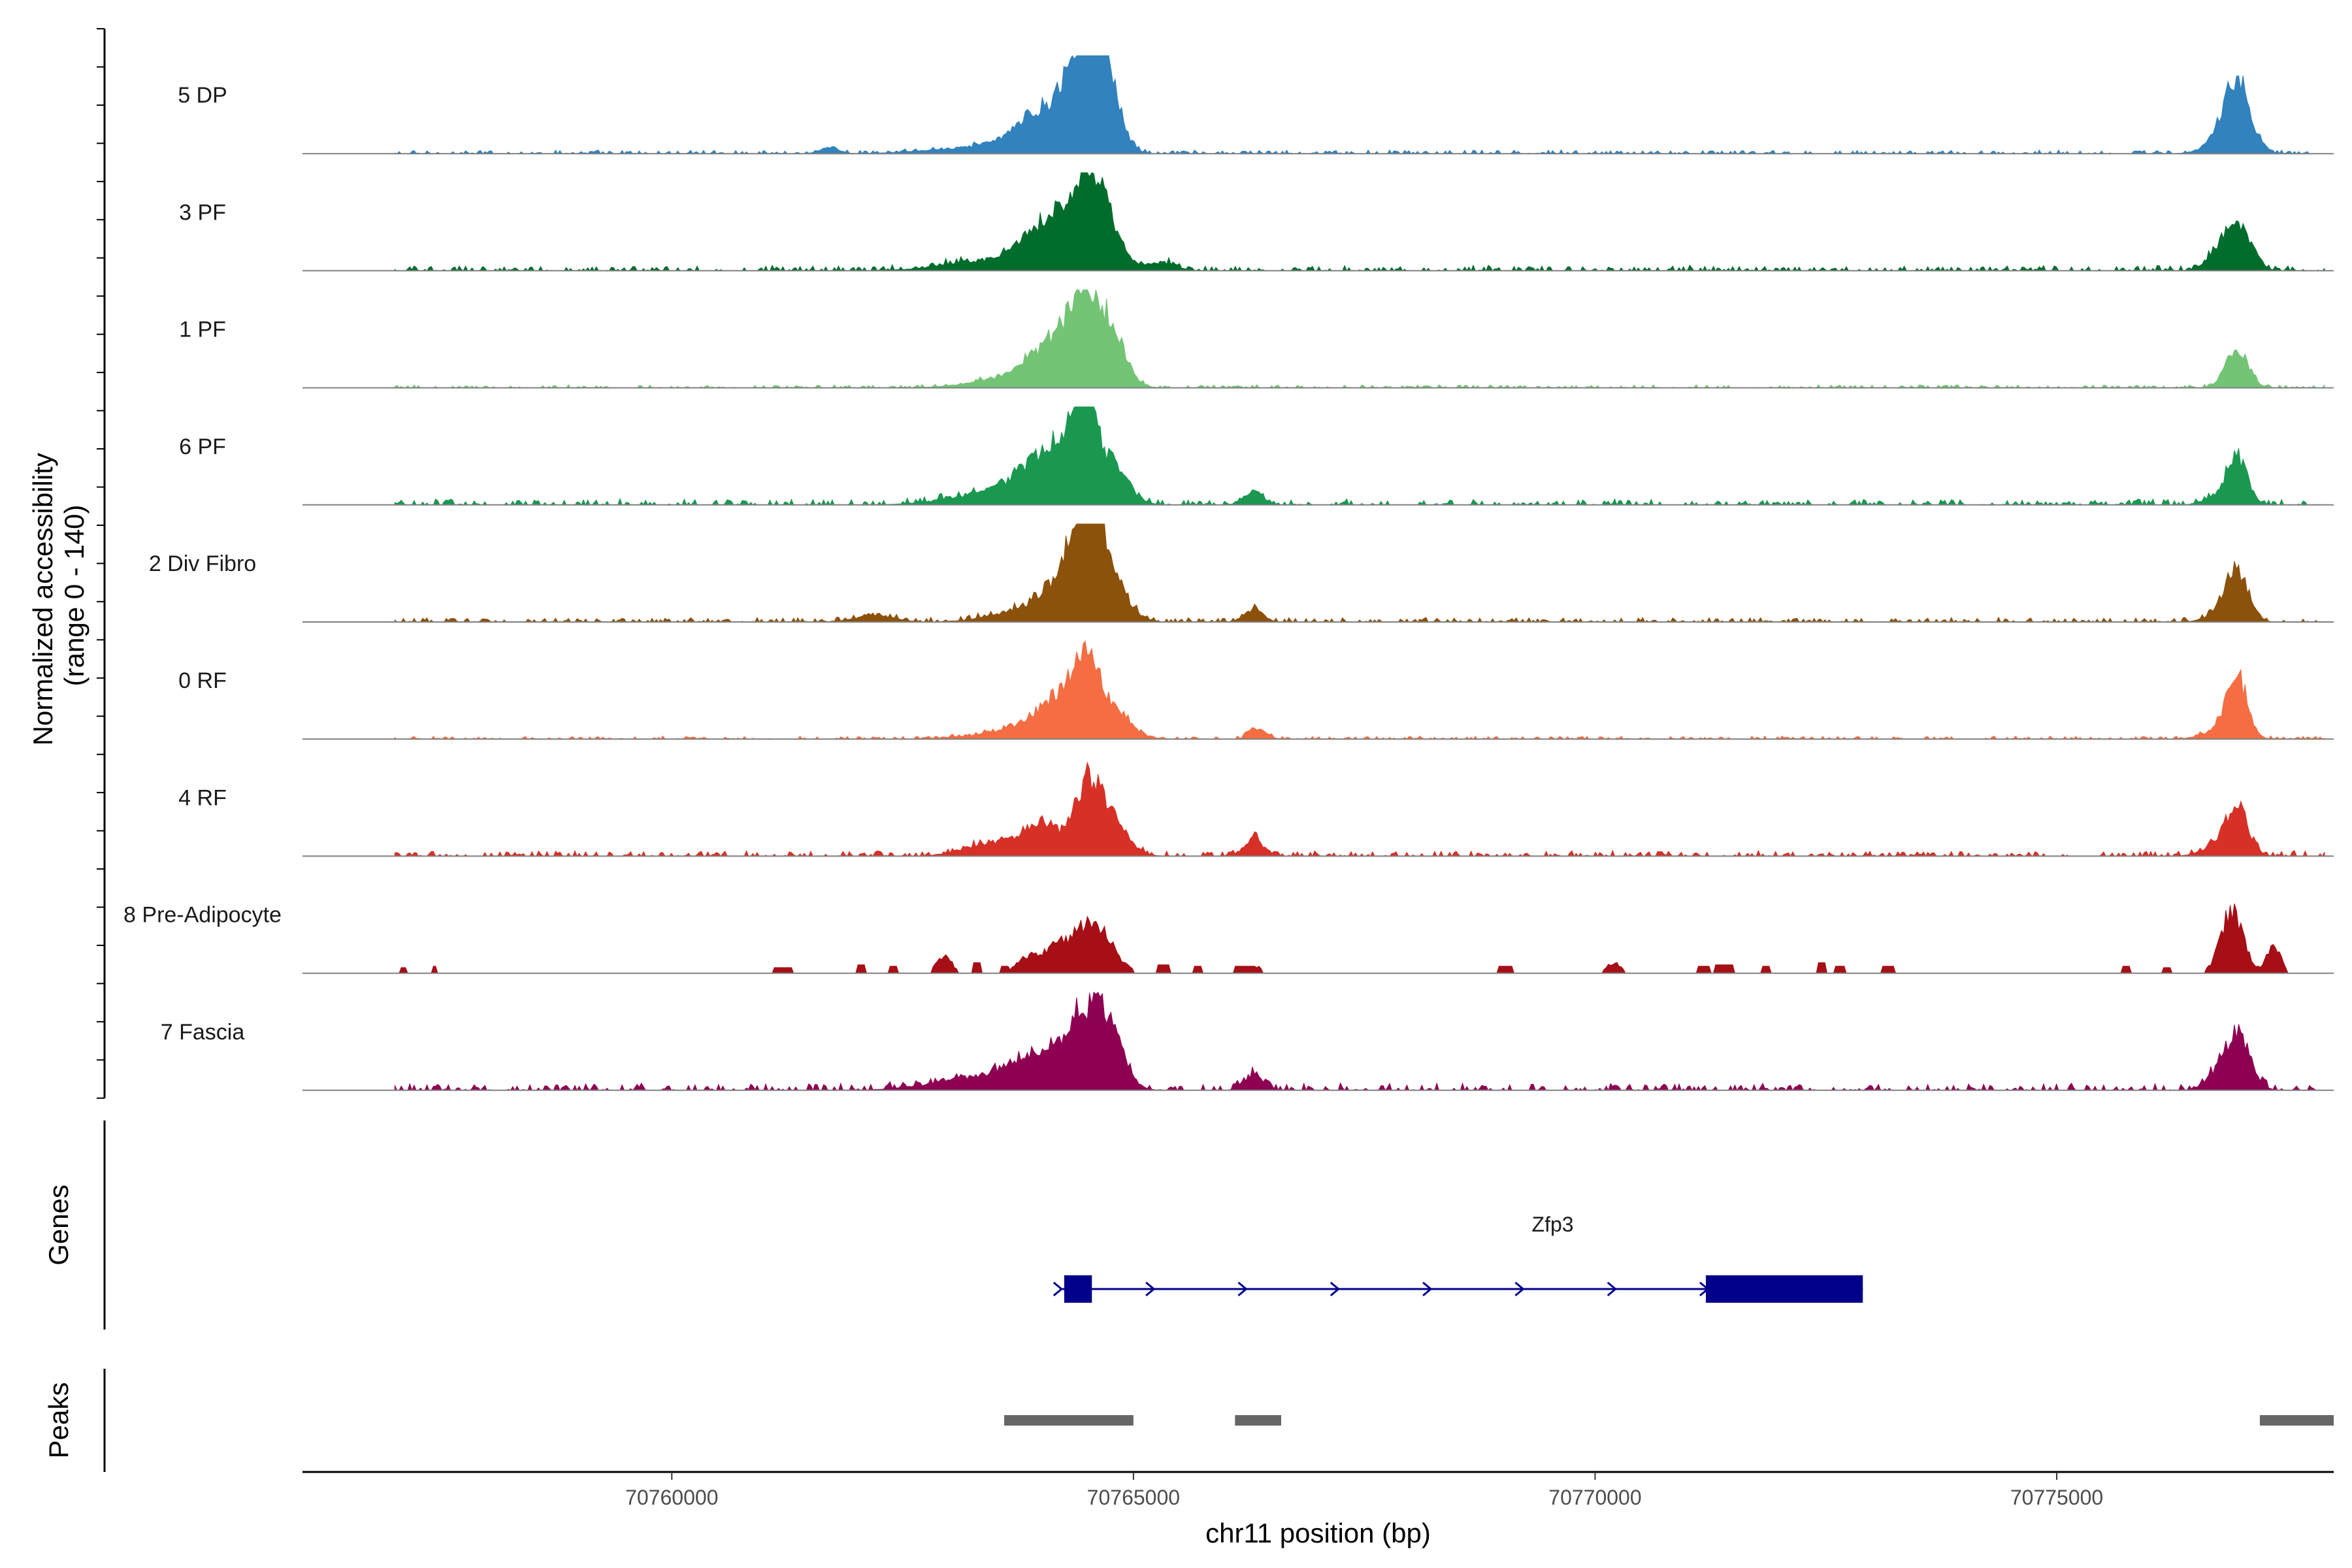 The image size is (2352, 1568). What do you see at coordinates (202, 212) in the screenshot?
I see `track-label-1: 3 PF` at bounding box center [202, 212].